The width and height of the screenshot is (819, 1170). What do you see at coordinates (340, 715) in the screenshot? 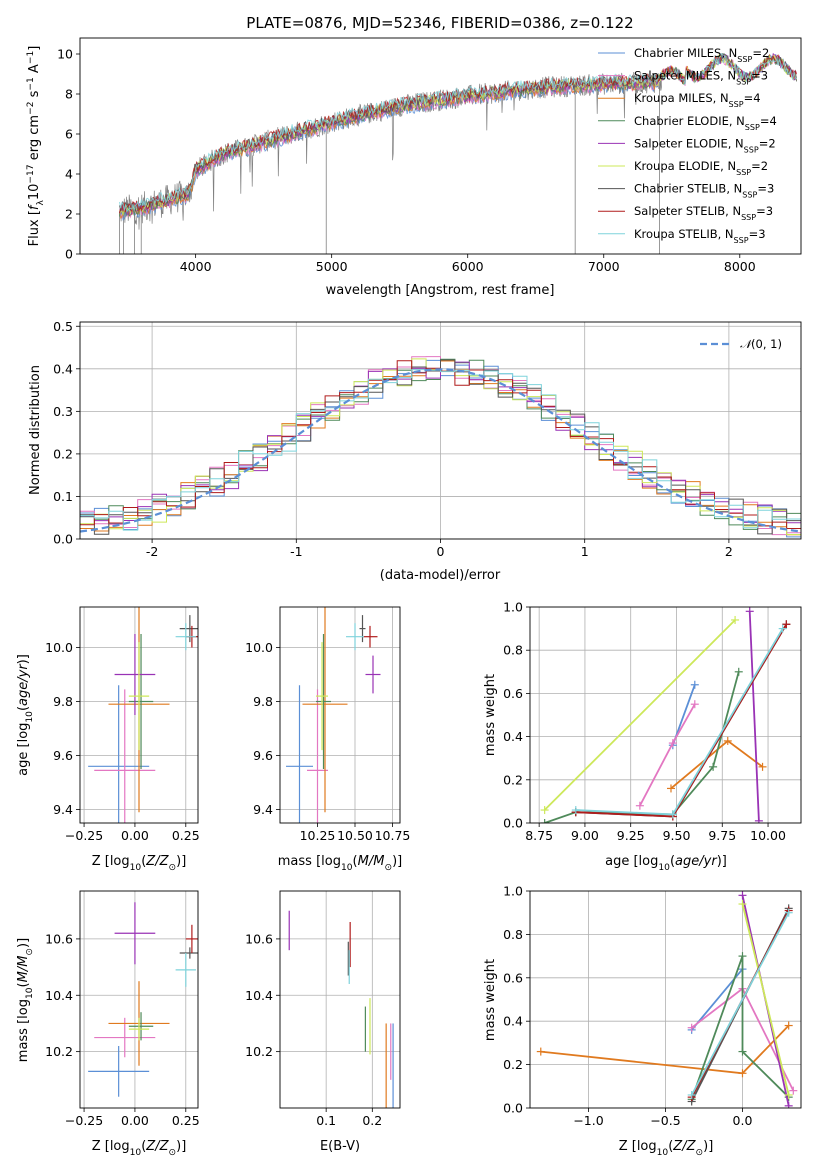
I see `age-vs-mass-axes-plot` at bounding box center [340, 715].